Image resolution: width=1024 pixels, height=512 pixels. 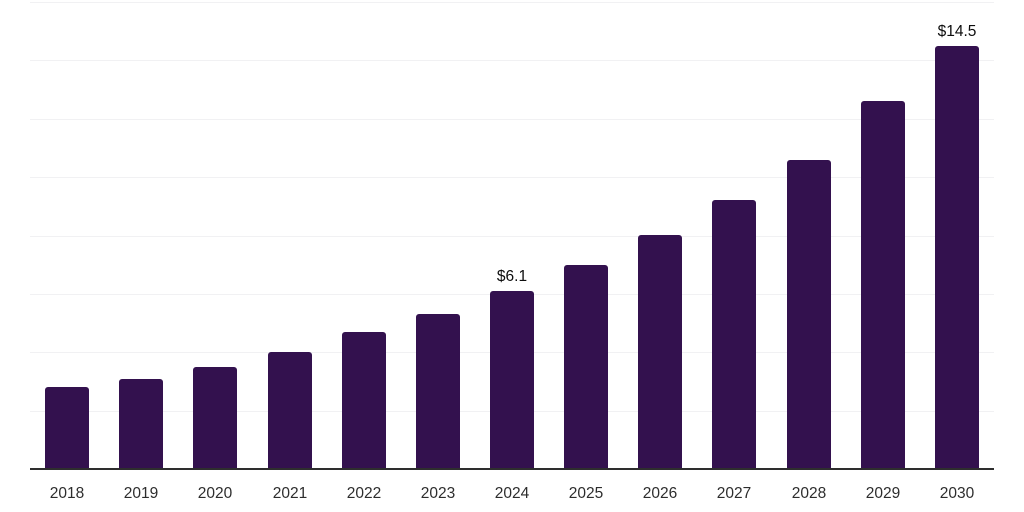 What do you see at coordinates (512, 469) in the screenshot?
I see `x-axis-line` at bounding box center [512, 469].